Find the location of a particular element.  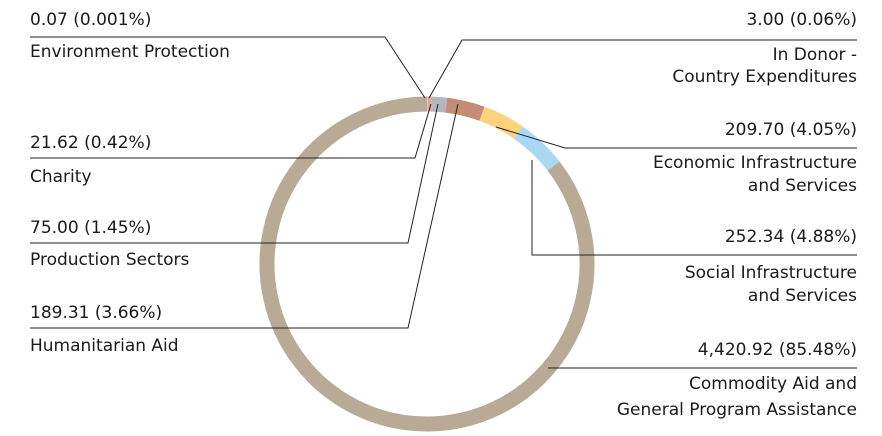

category-label: Commodity Aid and is located at coordinates (773, 384).